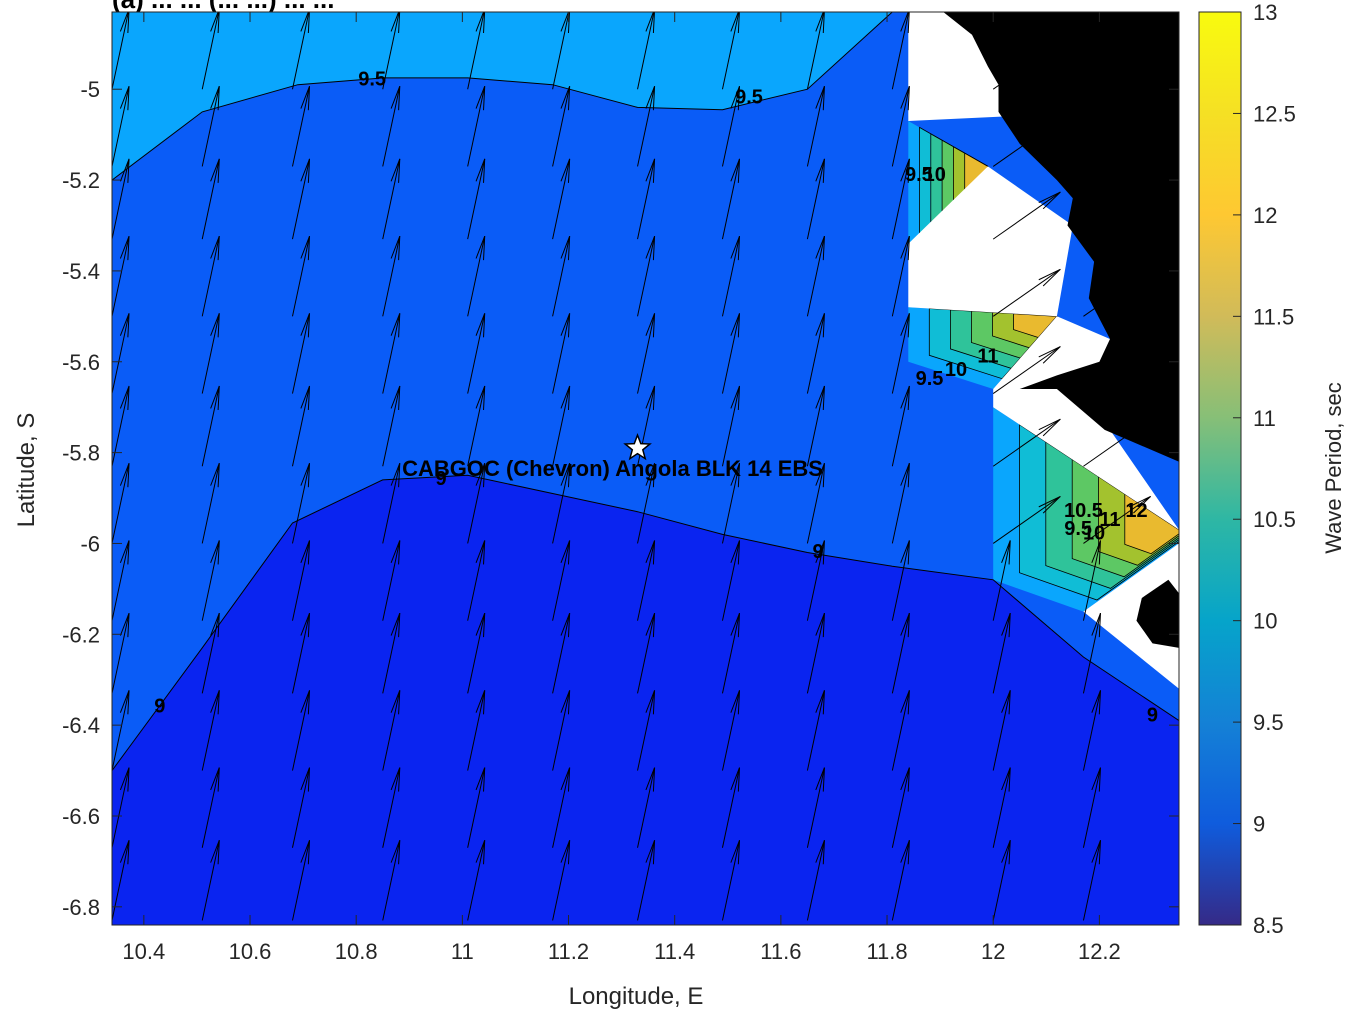  Describe the element at coordinates (1268, 925) in the screenshot. I see `colorbar-tick-label: 8.5` at that location.